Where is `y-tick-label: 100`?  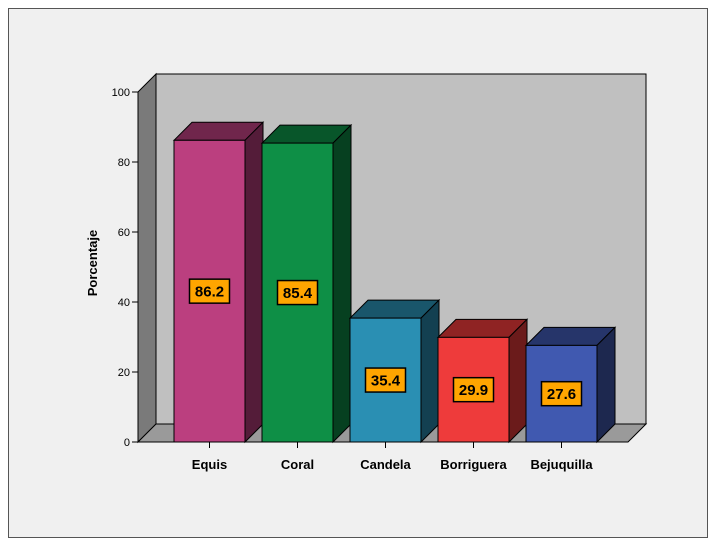
y-tick-label: 100 is located at coordinates (121, 93).